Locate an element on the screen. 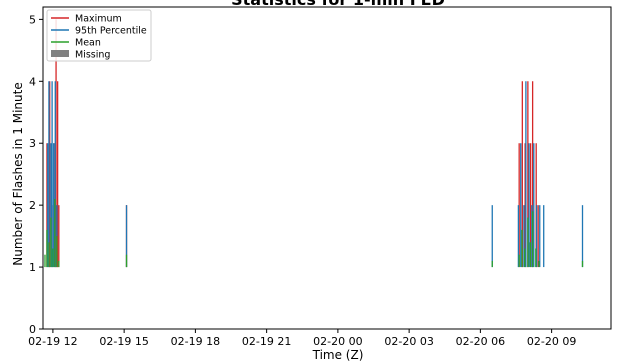  x-tick-label: 02-20 03 is located at coordinates (408, 341).